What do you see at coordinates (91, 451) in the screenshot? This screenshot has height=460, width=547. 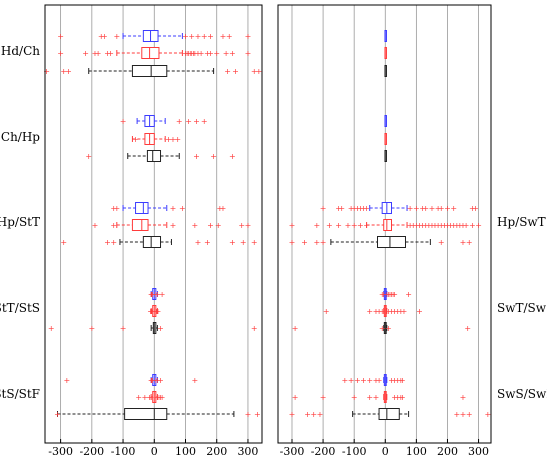 I see `x-tick-label: -200` at bounding box center [91, 451].